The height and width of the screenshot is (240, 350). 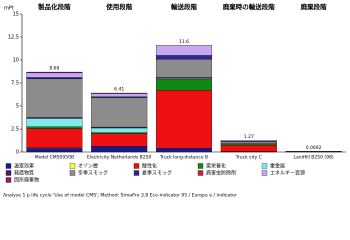 What do you see at coordinates (249, 6) in the screenshot?
I see `stage-header: 廃棄時の輸送段階` at bounding box center [249, 6].